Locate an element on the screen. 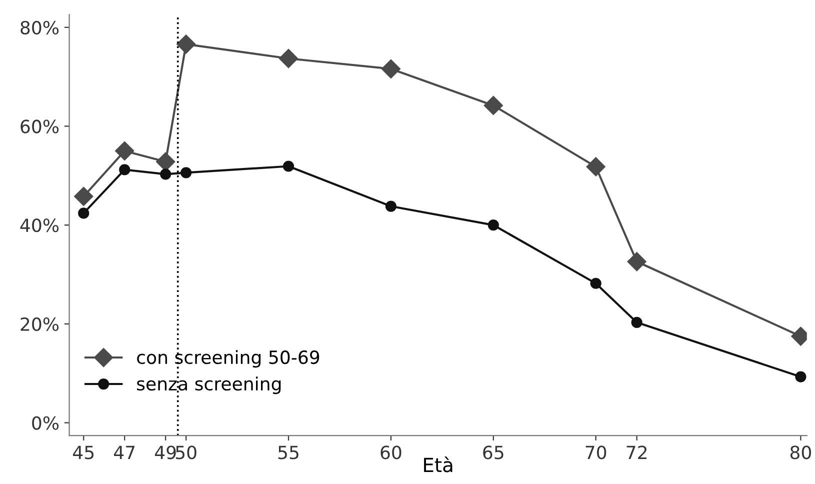 The width and height of the screenshot is (815, 484). legend-label: senza screening is located at coordinates (209, 385).